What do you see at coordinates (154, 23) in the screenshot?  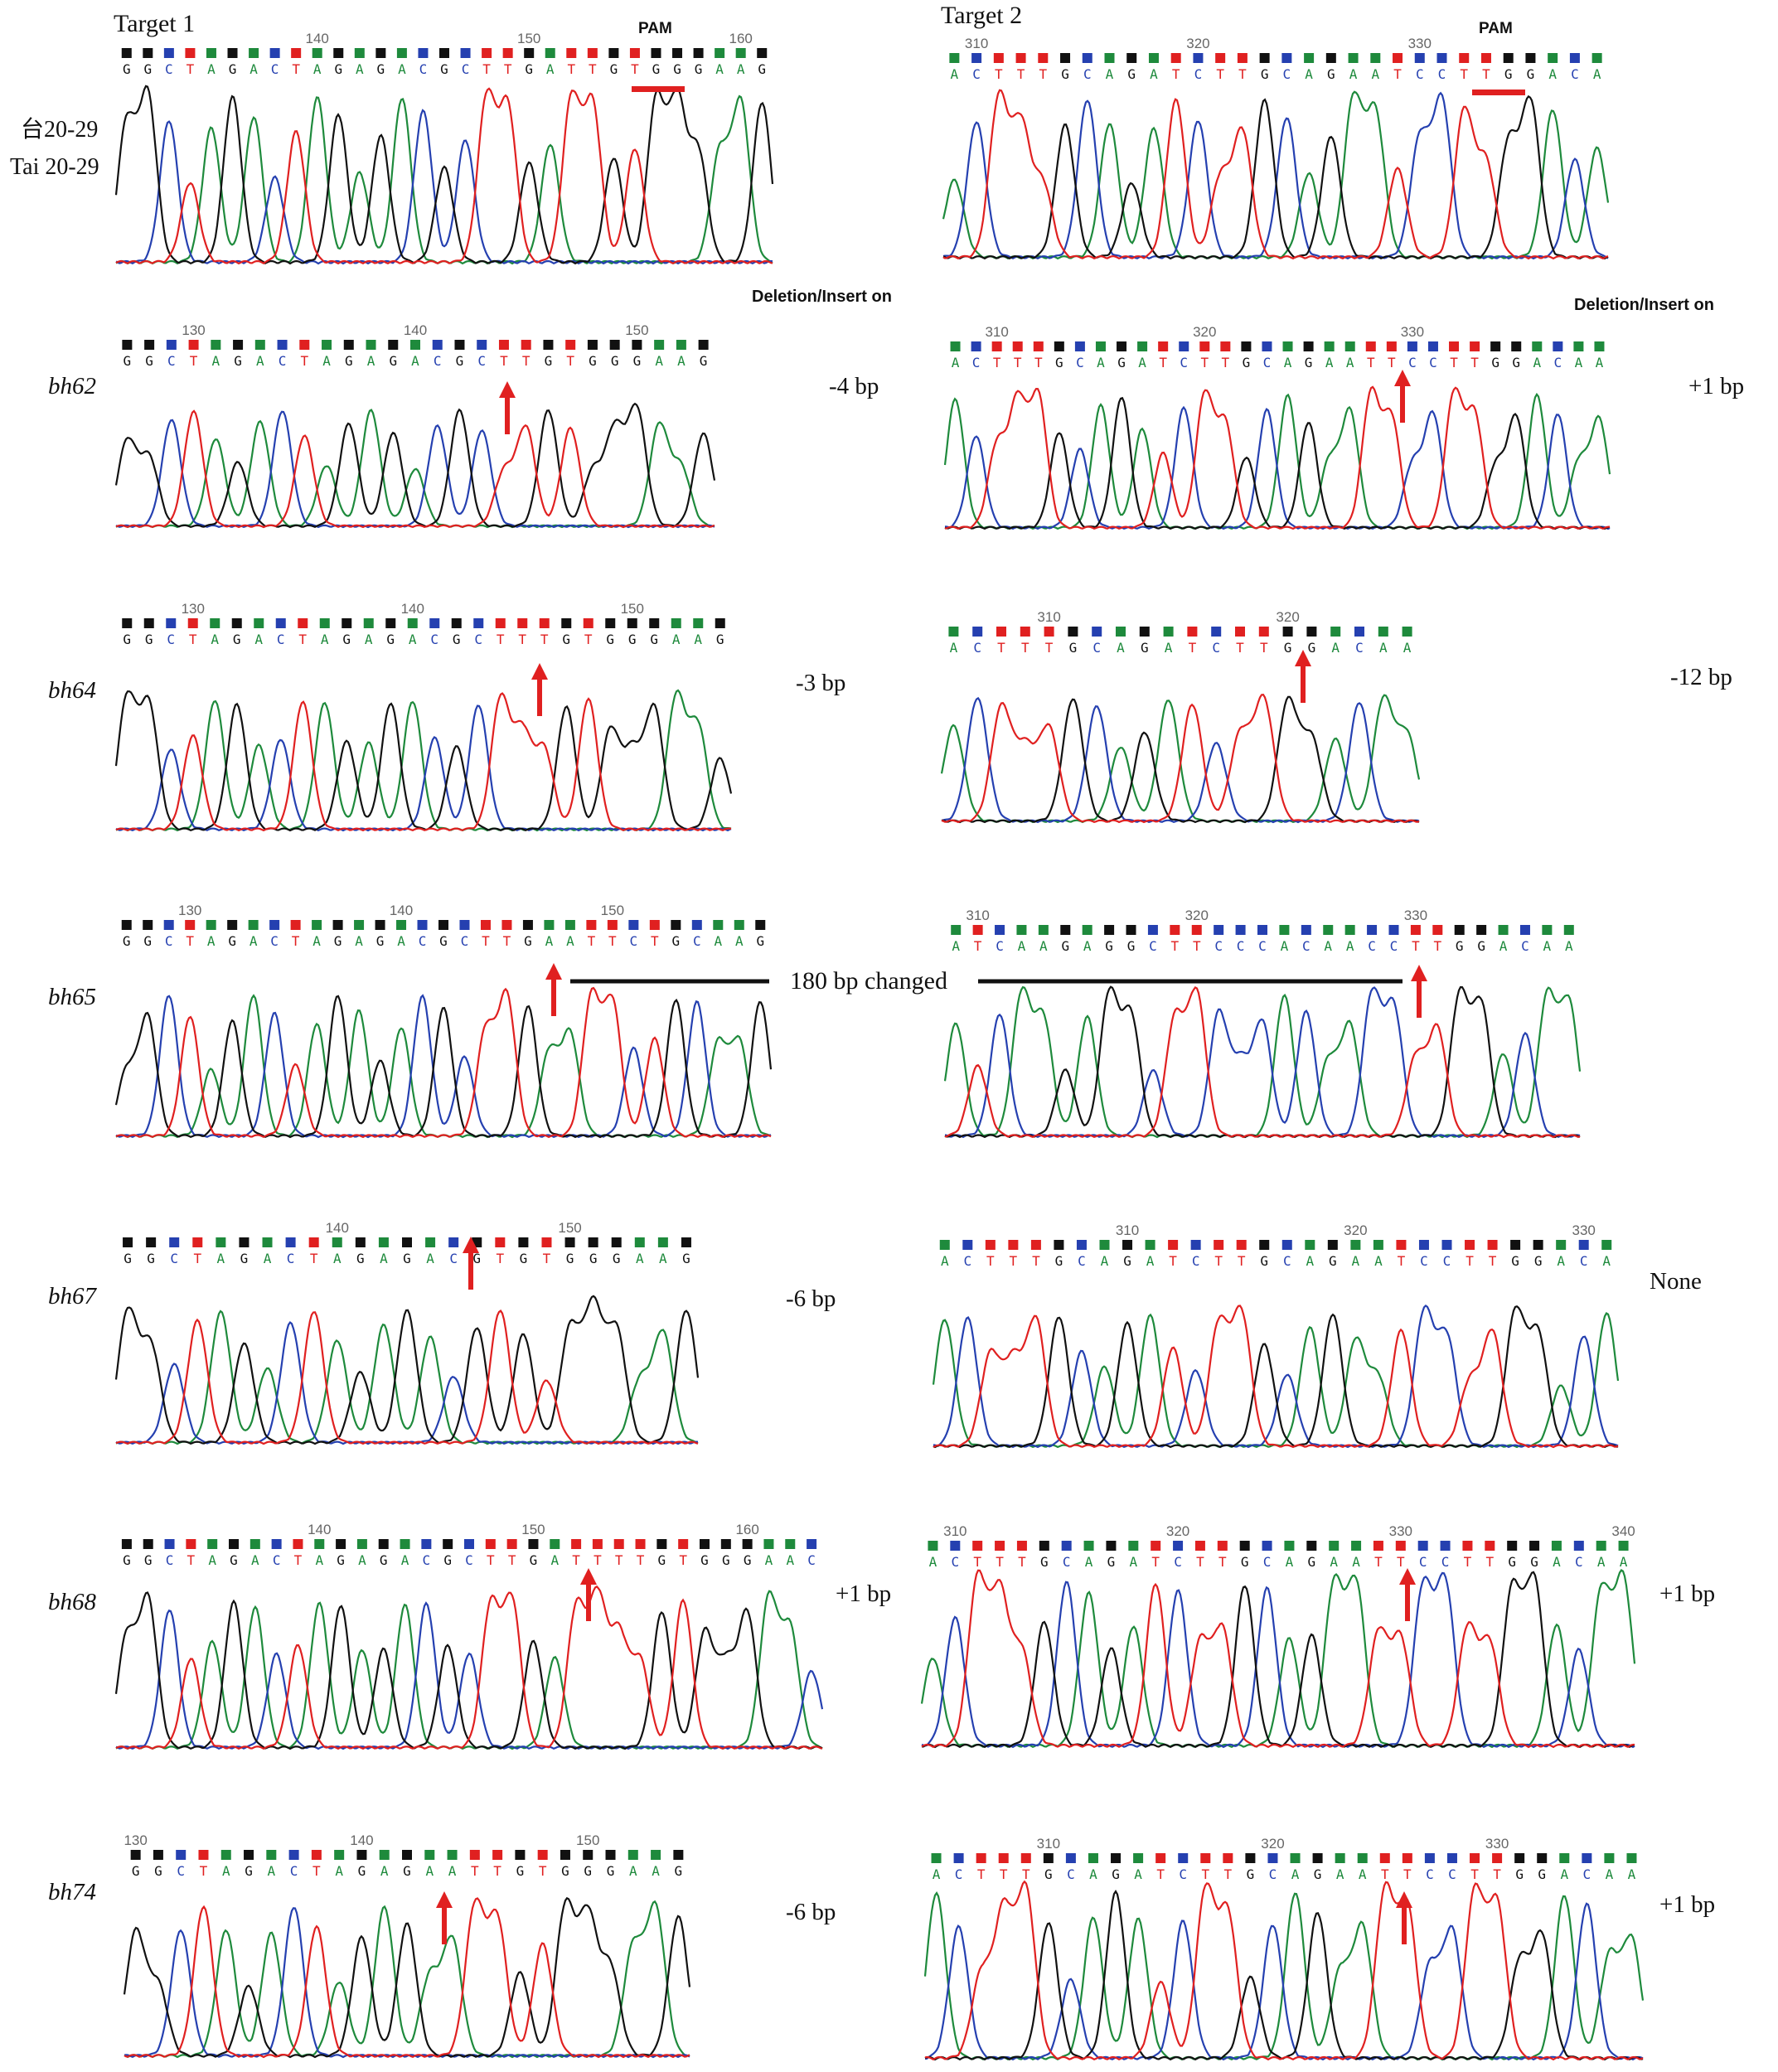 I see `target1-header: Target 1` at bounding box center [154, 23].